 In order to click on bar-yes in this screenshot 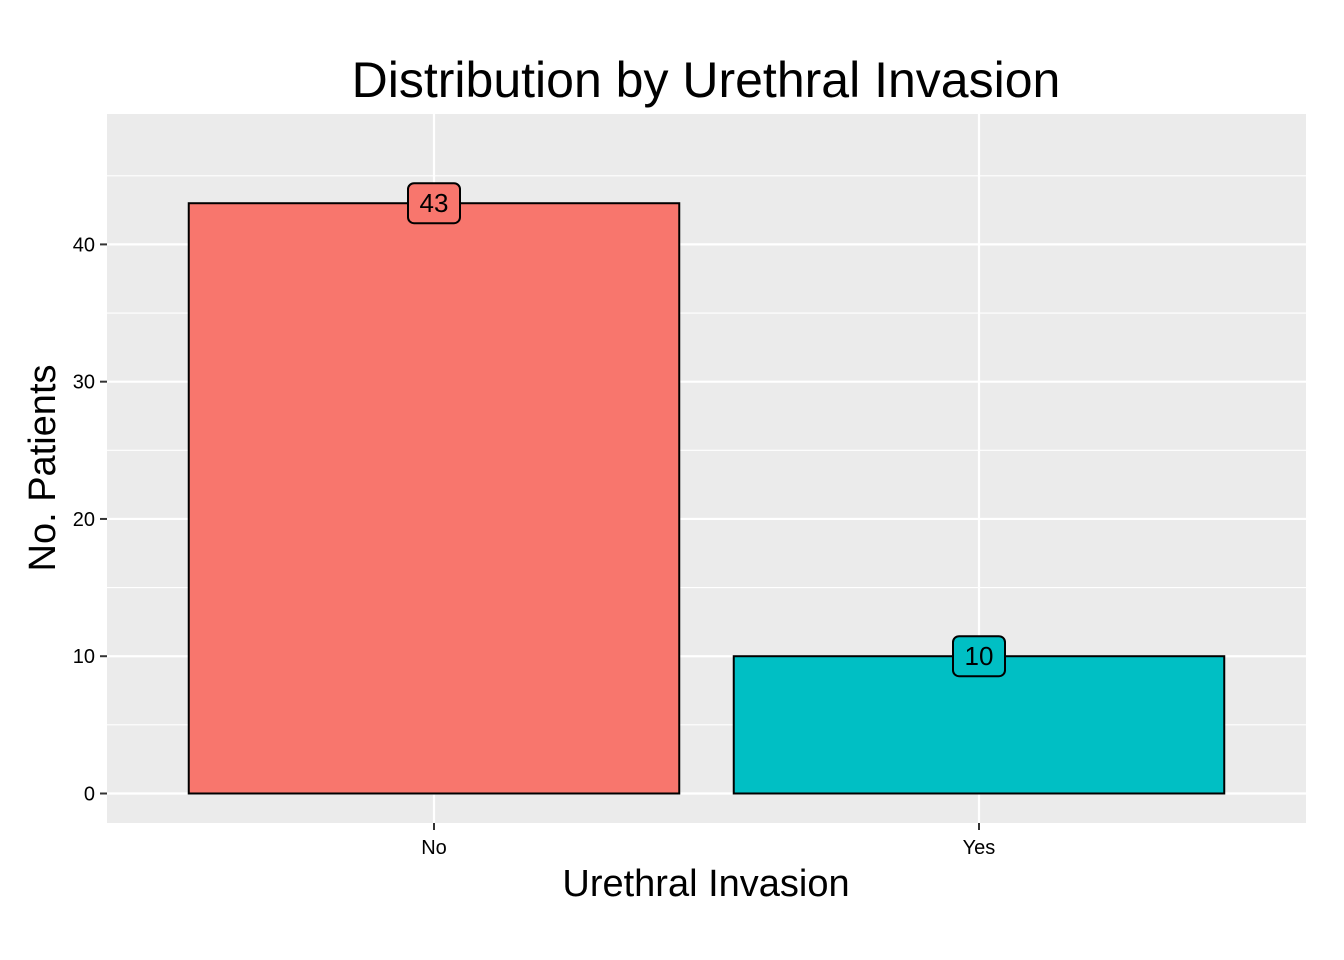, I will do `click(979, 725)`.